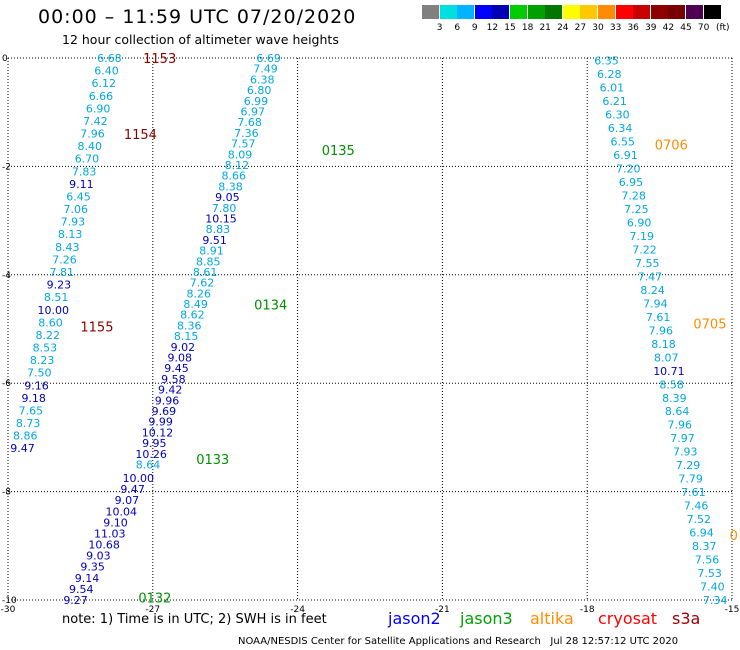  I want to click on wave-height-value: 7.97, so click(682, 438).